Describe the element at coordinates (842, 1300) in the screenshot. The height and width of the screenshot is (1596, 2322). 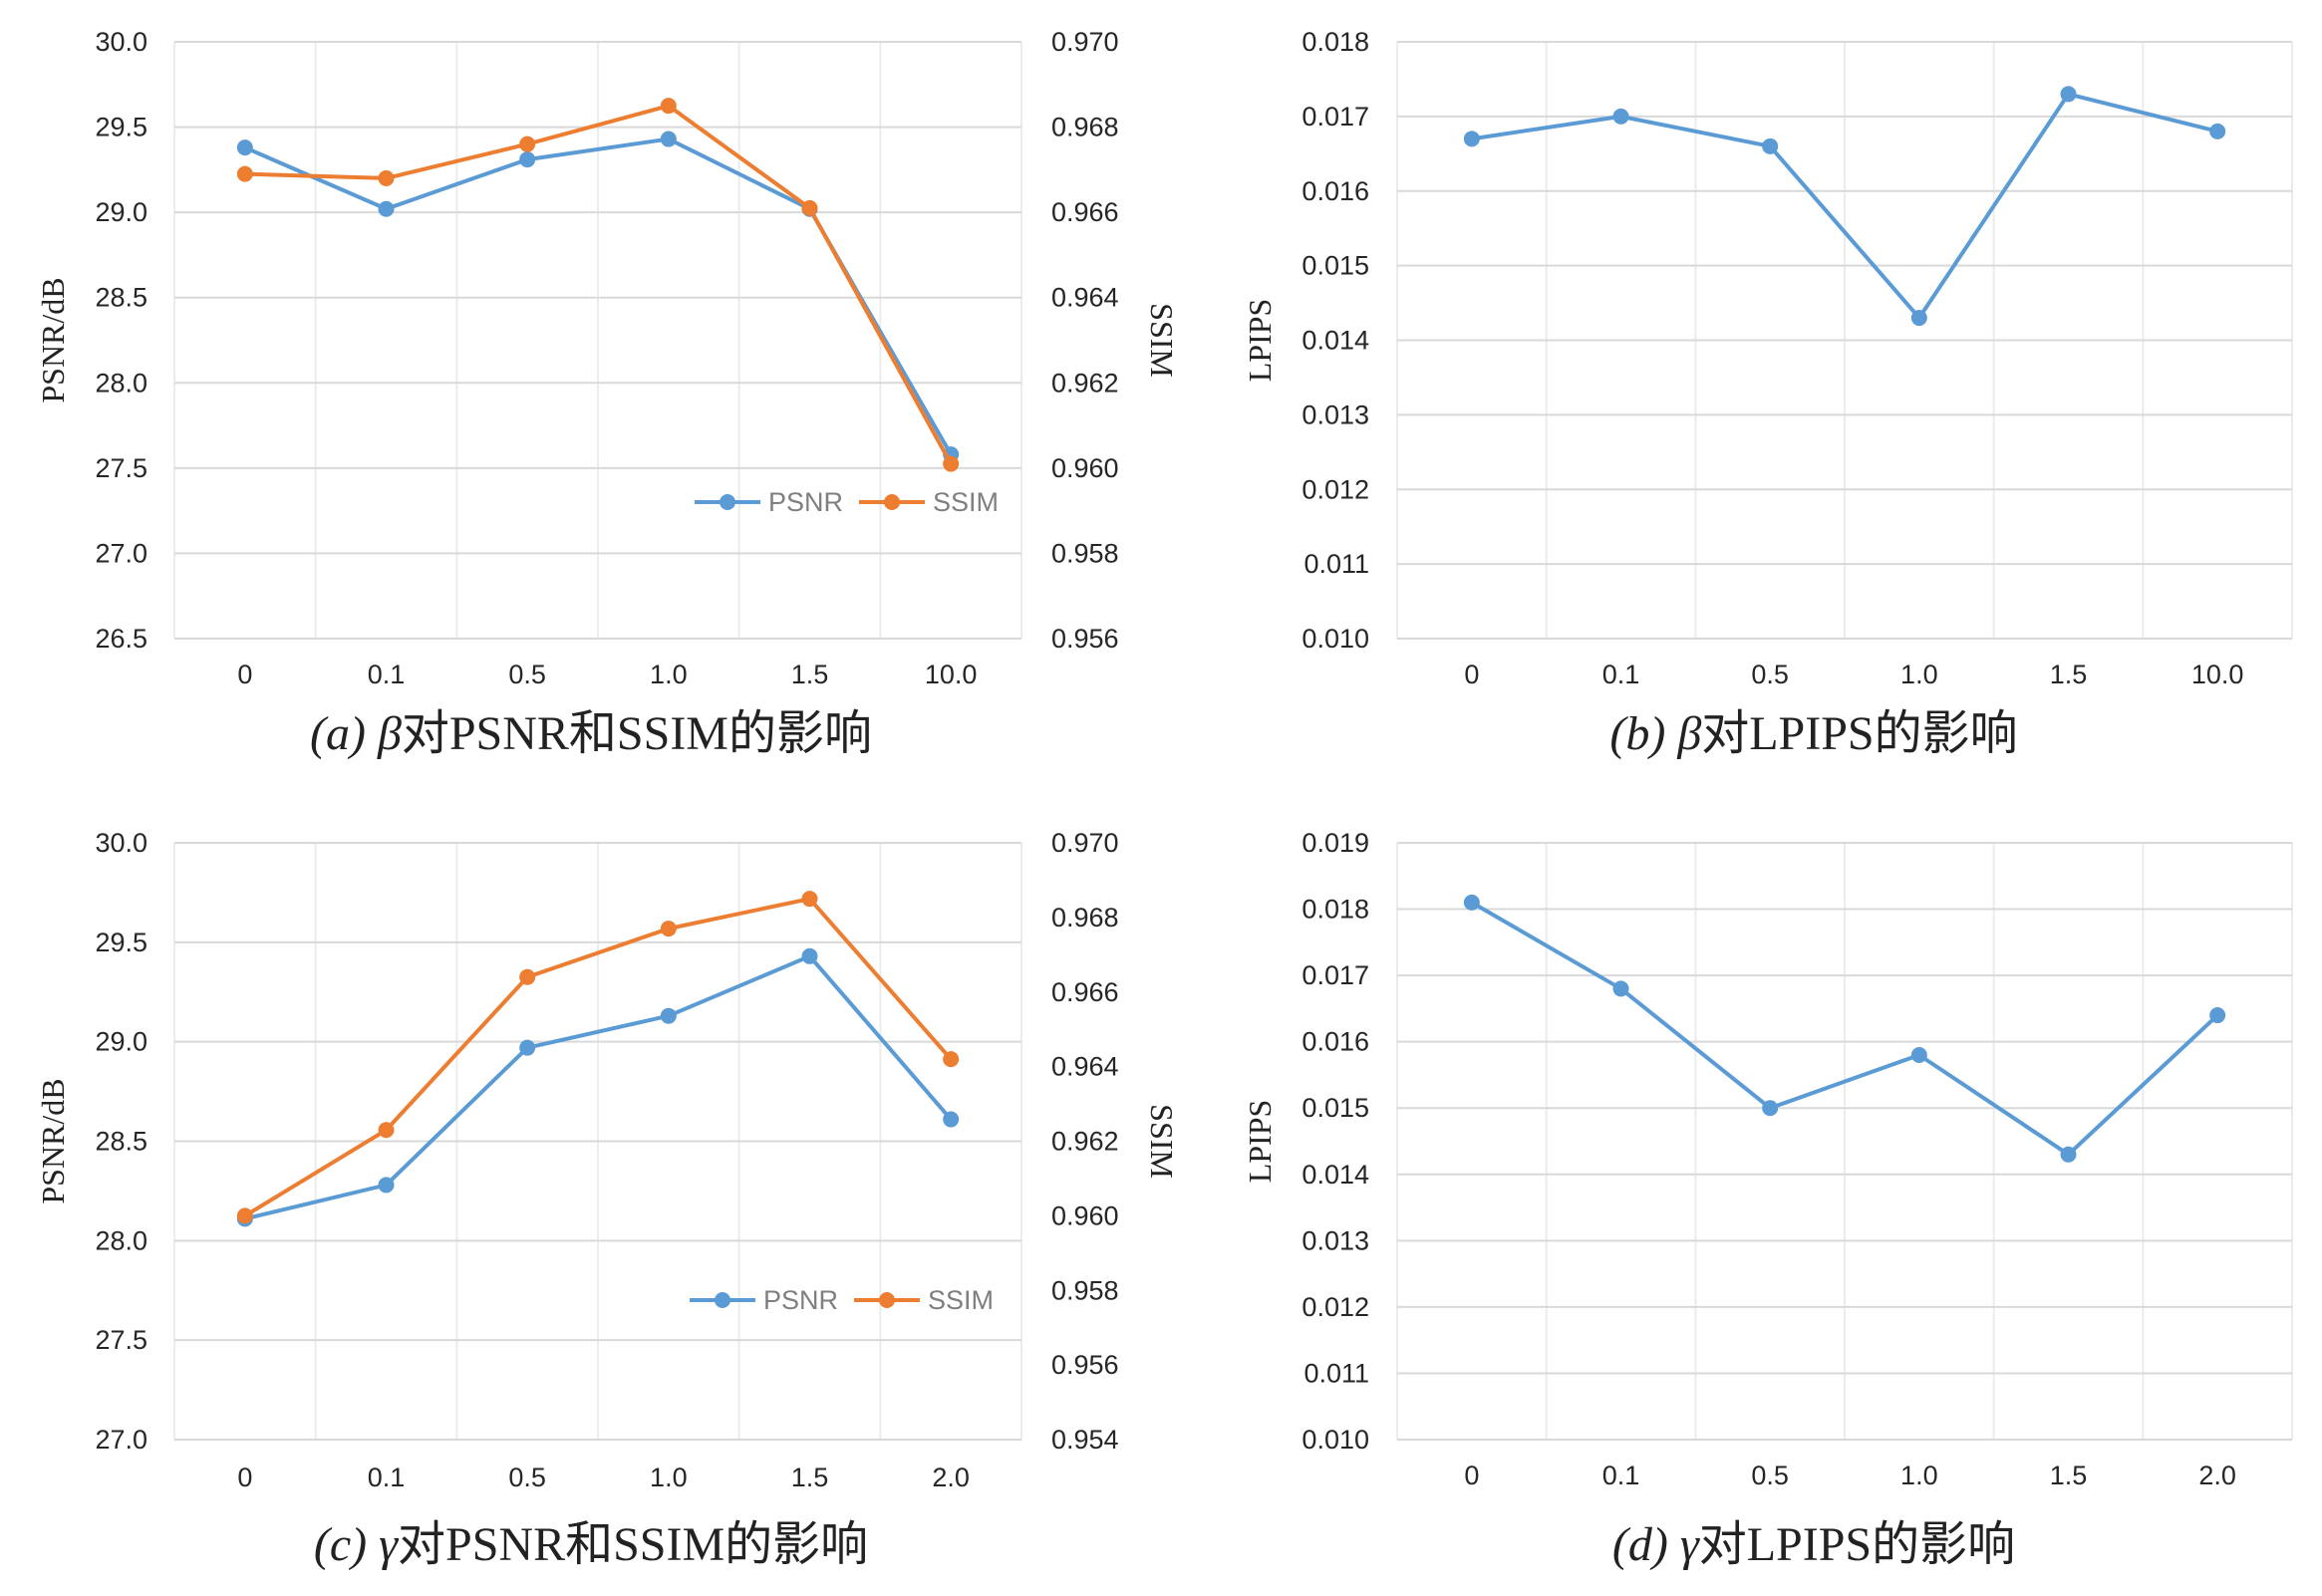
I see `legend: PSNR SSIM` at that location.